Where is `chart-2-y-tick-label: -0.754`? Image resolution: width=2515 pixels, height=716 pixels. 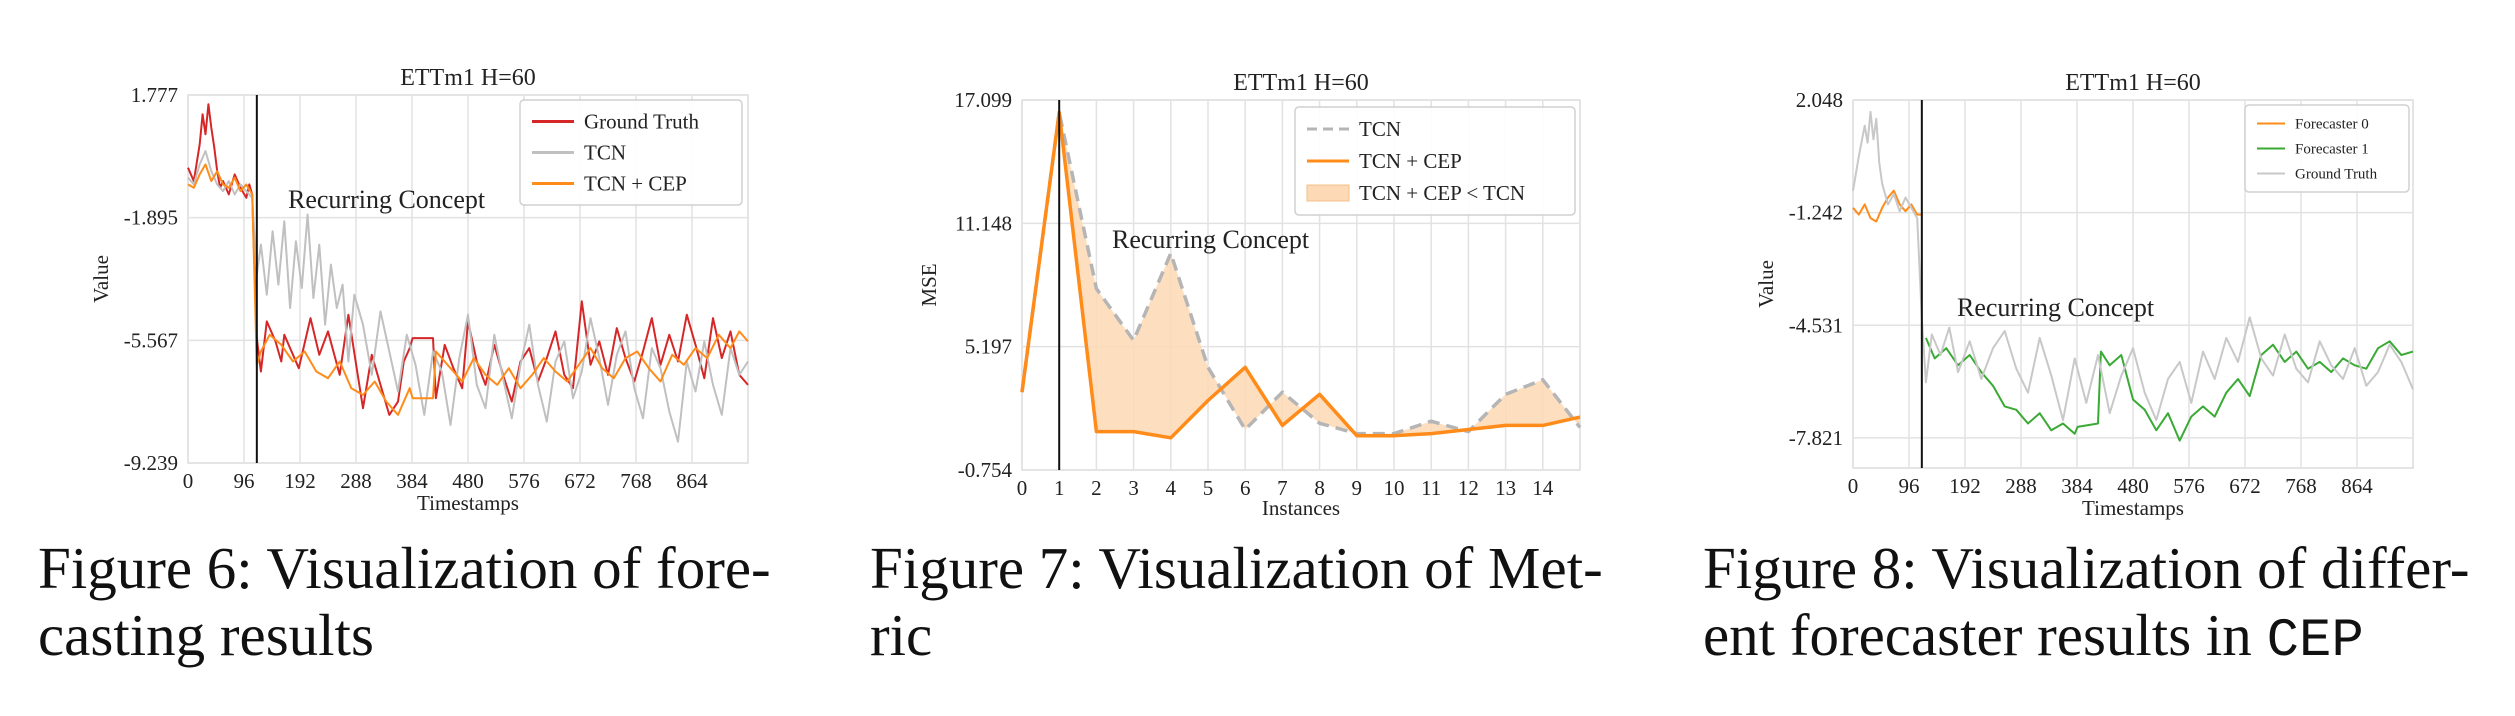
chart-2-y-tick-label: -0.754 is located at coordinates (985, 470).